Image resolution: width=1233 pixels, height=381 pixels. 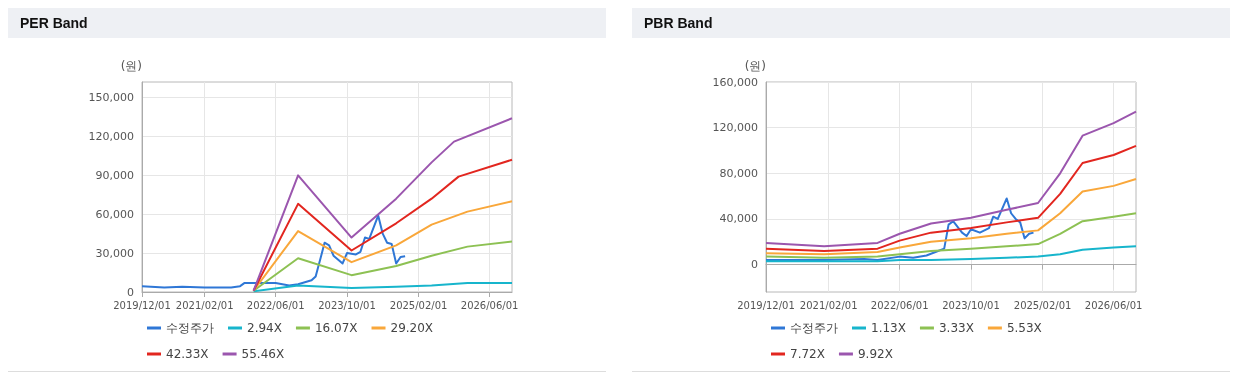 What do you see at coordinates (931, 23) in the screenshot?
I see `chart-title: PBR Band` at bounding box center [931, 23].